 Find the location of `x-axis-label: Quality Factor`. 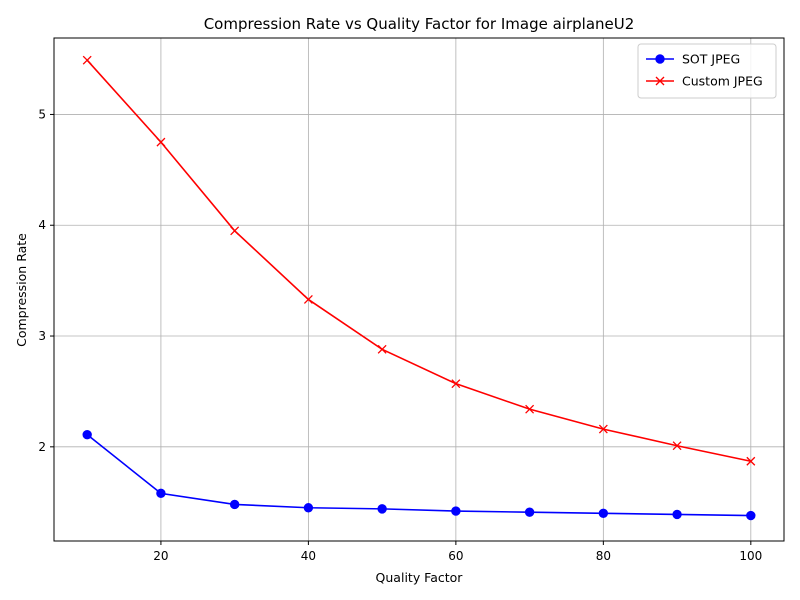

x-axis-label: Quality Factor is located at coordinates (420, 577).